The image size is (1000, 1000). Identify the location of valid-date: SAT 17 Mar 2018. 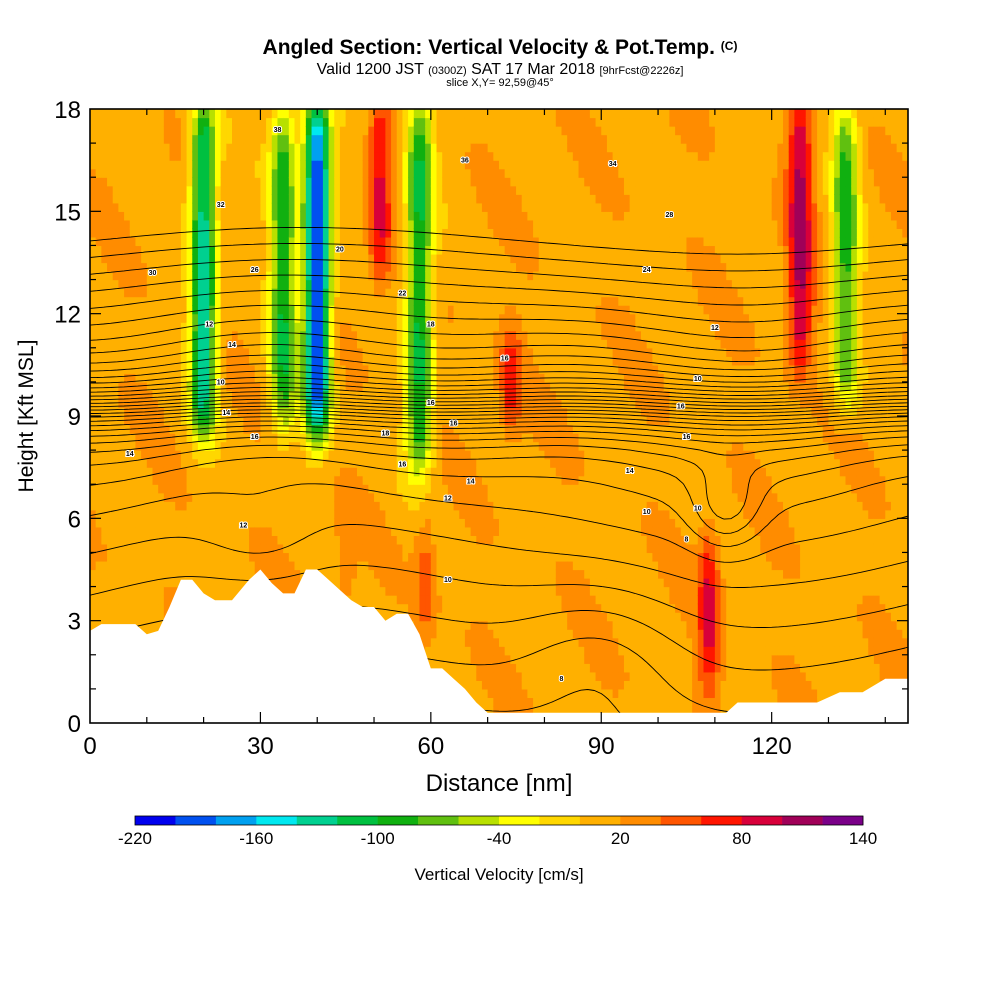
(533, 69).